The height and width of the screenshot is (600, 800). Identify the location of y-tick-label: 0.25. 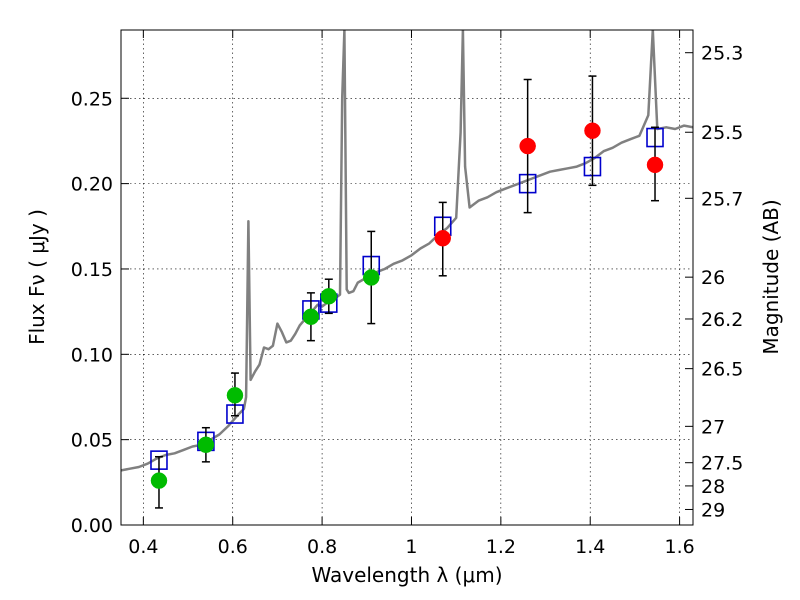
(92, 99).